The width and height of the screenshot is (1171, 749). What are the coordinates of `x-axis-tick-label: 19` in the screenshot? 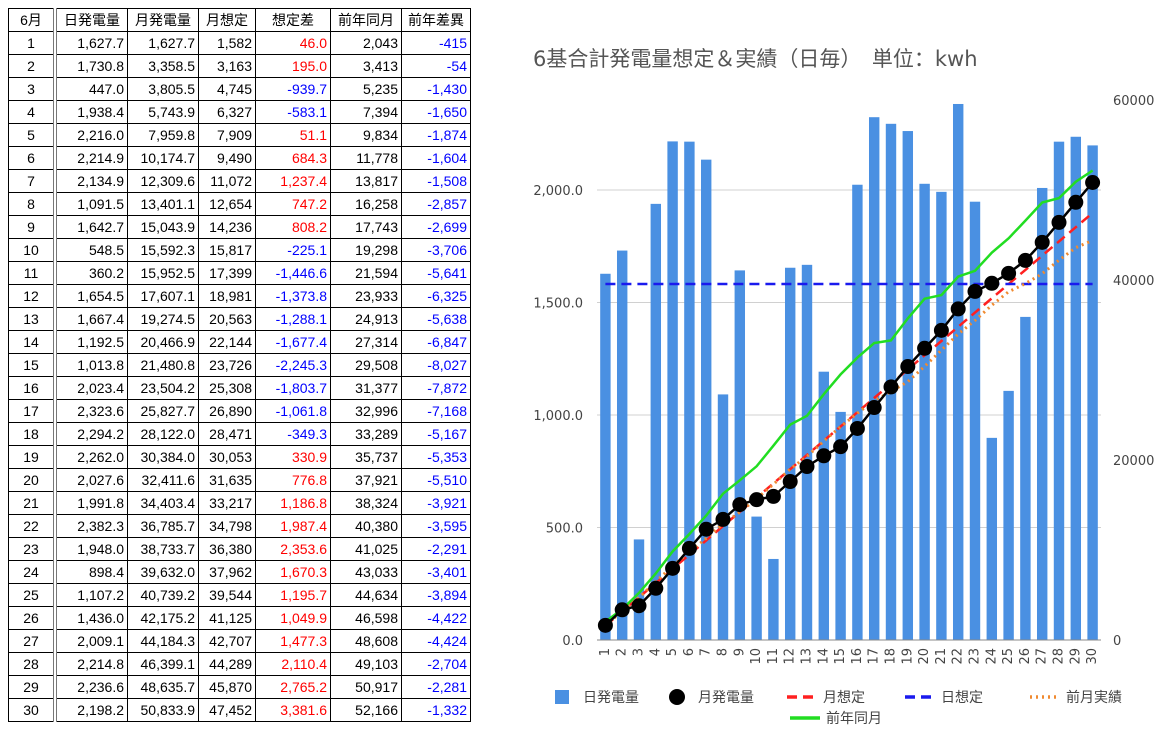 It's located at (907, 656).